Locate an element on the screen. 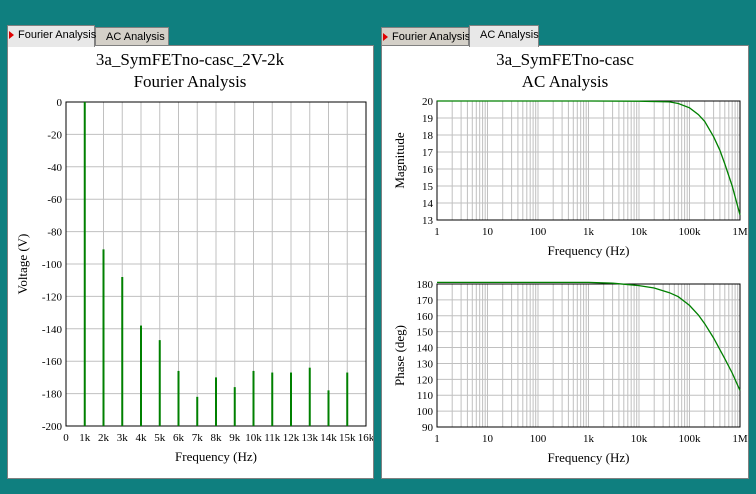 This screenshot has height=494, width=756. y-tick-label: 110 is located at coordinates (425, 396).